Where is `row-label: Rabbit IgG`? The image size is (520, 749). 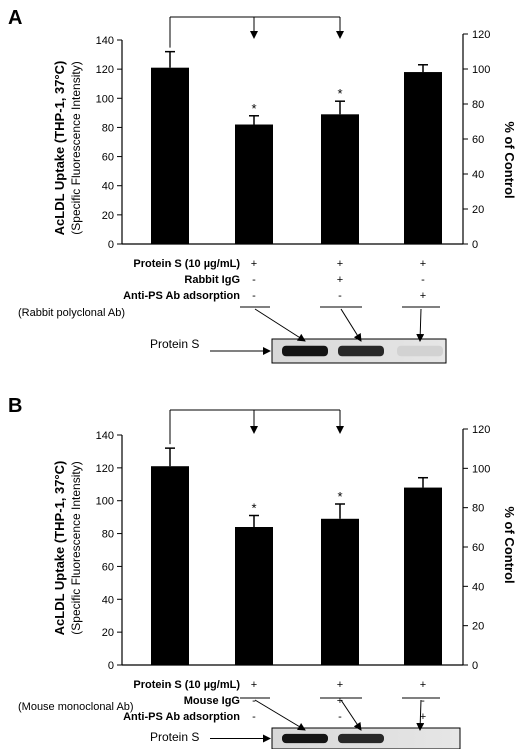 row-label: Rabbit IgG is located at coordinates (212, 280).